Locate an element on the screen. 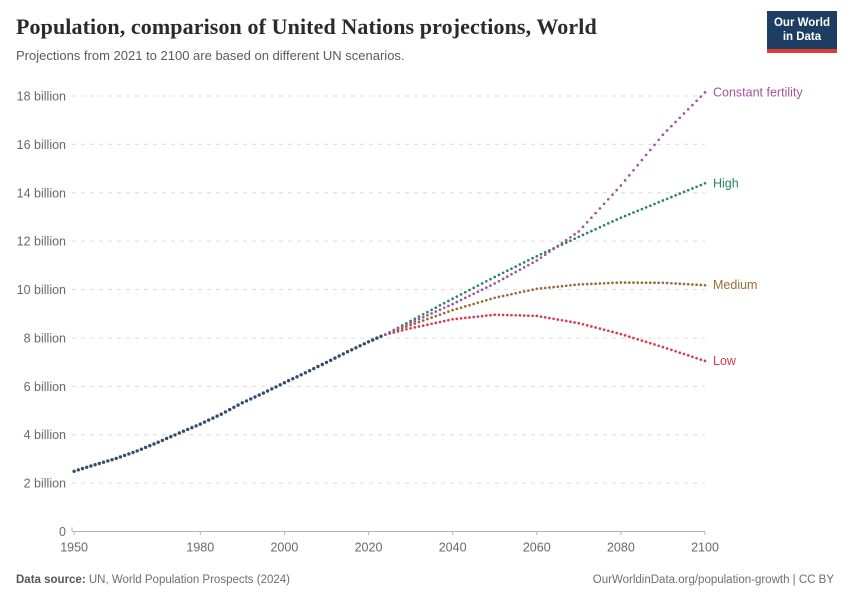  series-label-constant-fertility: Constant fertility is located at coordinates (758, 92).